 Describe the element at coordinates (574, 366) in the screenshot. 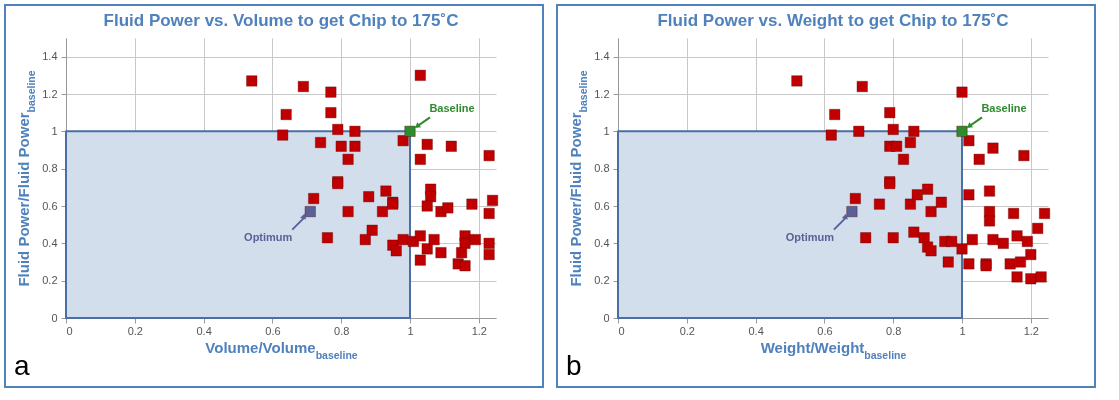

I see `text: b` at that location.